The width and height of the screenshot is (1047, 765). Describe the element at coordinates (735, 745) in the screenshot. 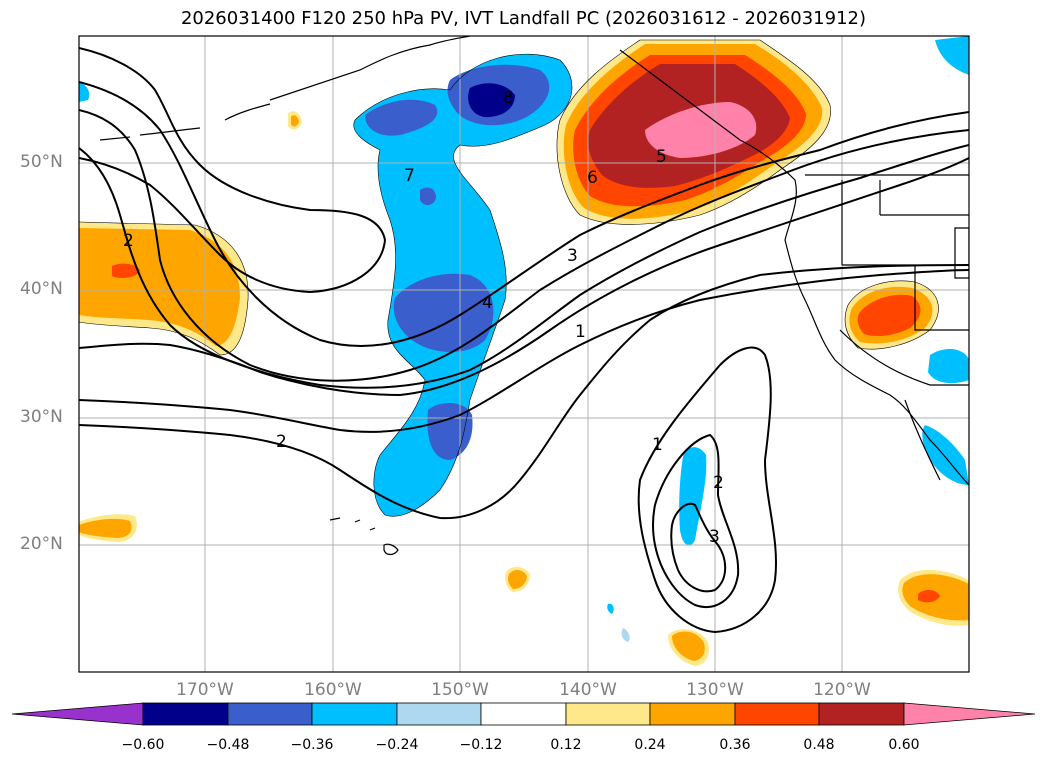

I see `colorbar-tick: 0.36` at that location.